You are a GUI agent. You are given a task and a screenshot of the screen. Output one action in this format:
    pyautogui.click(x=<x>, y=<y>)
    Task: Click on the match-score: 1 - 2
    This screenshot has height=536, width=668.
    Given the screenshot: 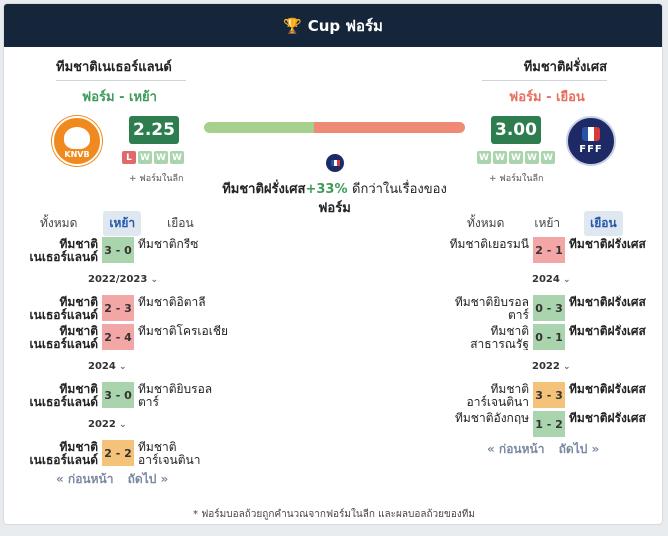 What is the action you would take?
    pyautogui.click(x=549, y=424)
    